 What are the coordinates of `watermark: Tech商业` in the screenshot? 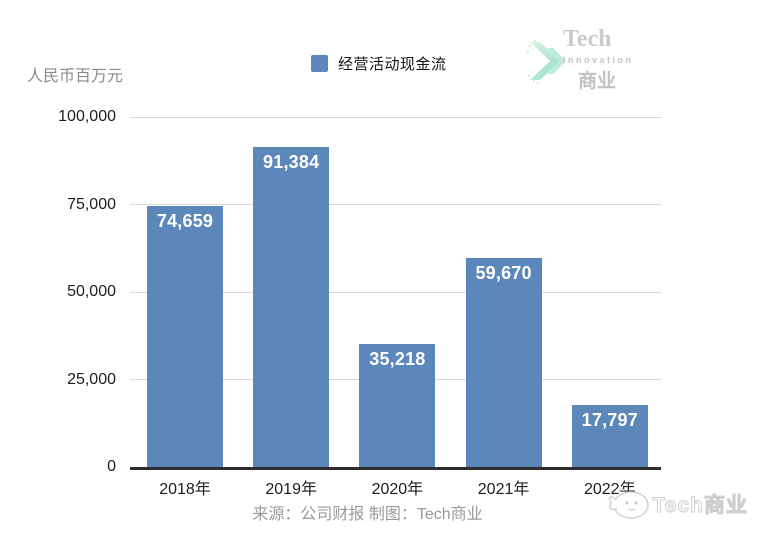 It's located at (676, 504).